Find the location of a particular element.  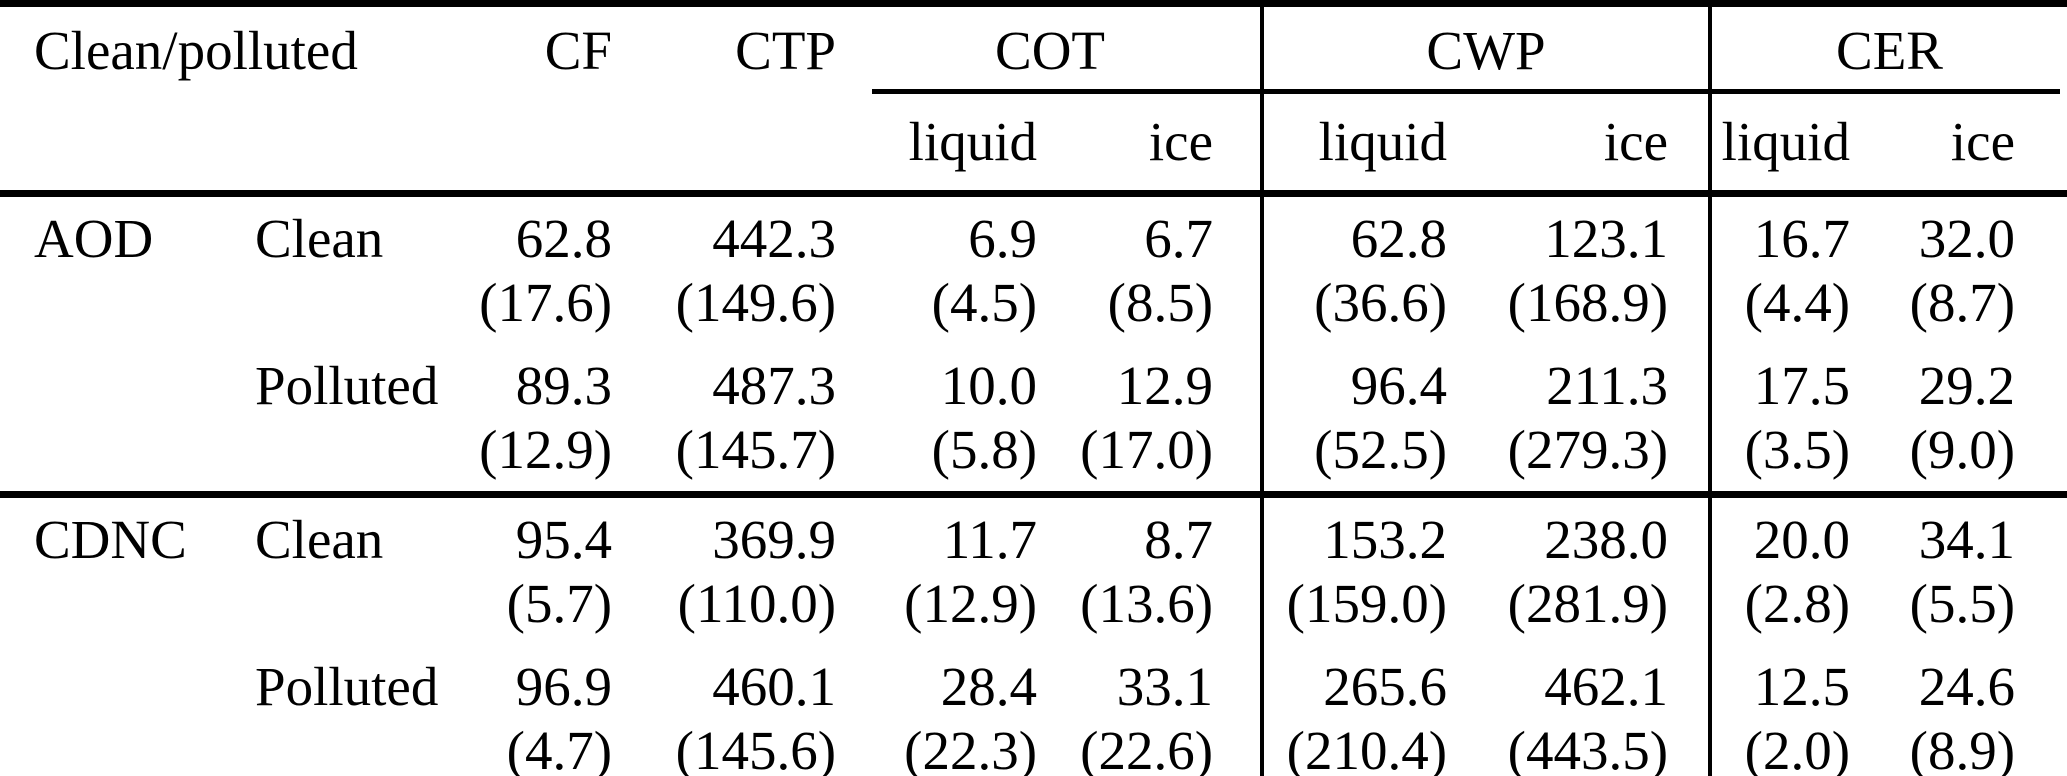

value: 96.4 is located at coordinates (1399, 385).